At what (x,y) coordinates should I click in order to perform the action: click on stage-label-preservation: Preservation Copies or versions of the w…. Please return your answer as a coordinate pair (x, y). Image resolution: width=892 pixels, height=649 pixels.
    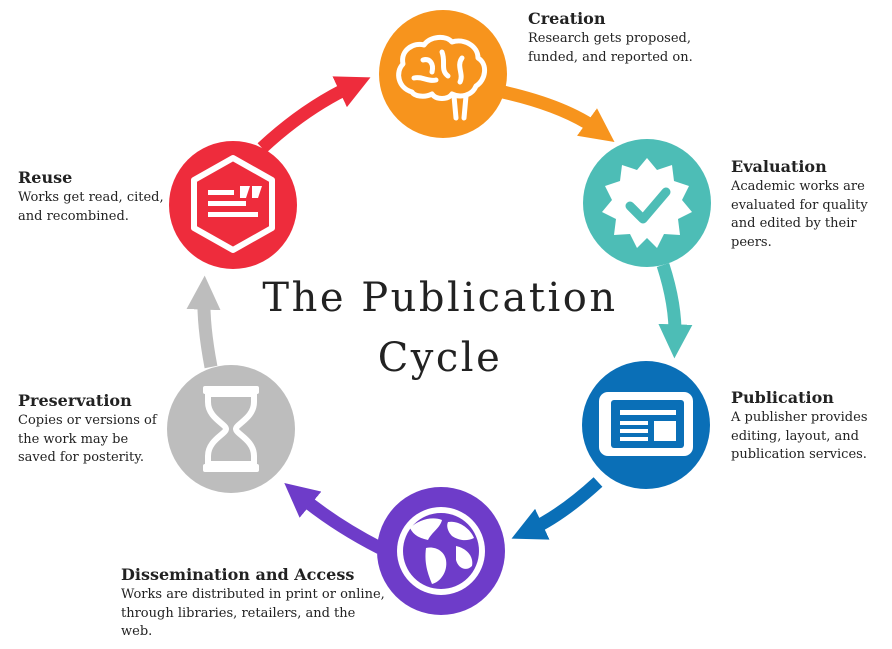
    Looking at the image, I should click on (88, 429).